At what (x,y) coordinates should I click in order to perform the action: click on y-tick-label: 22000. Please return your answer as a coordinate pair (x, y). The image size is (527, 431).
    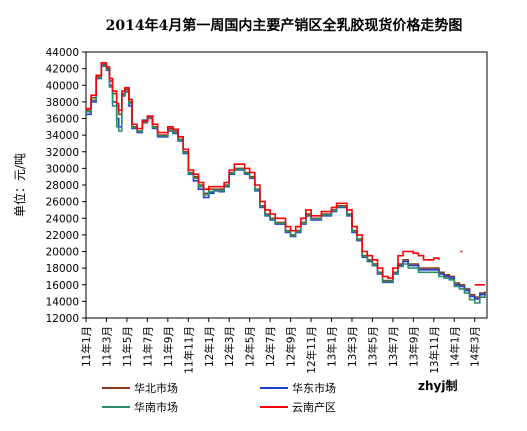
    Looking at the image, I should click on (62, 236).